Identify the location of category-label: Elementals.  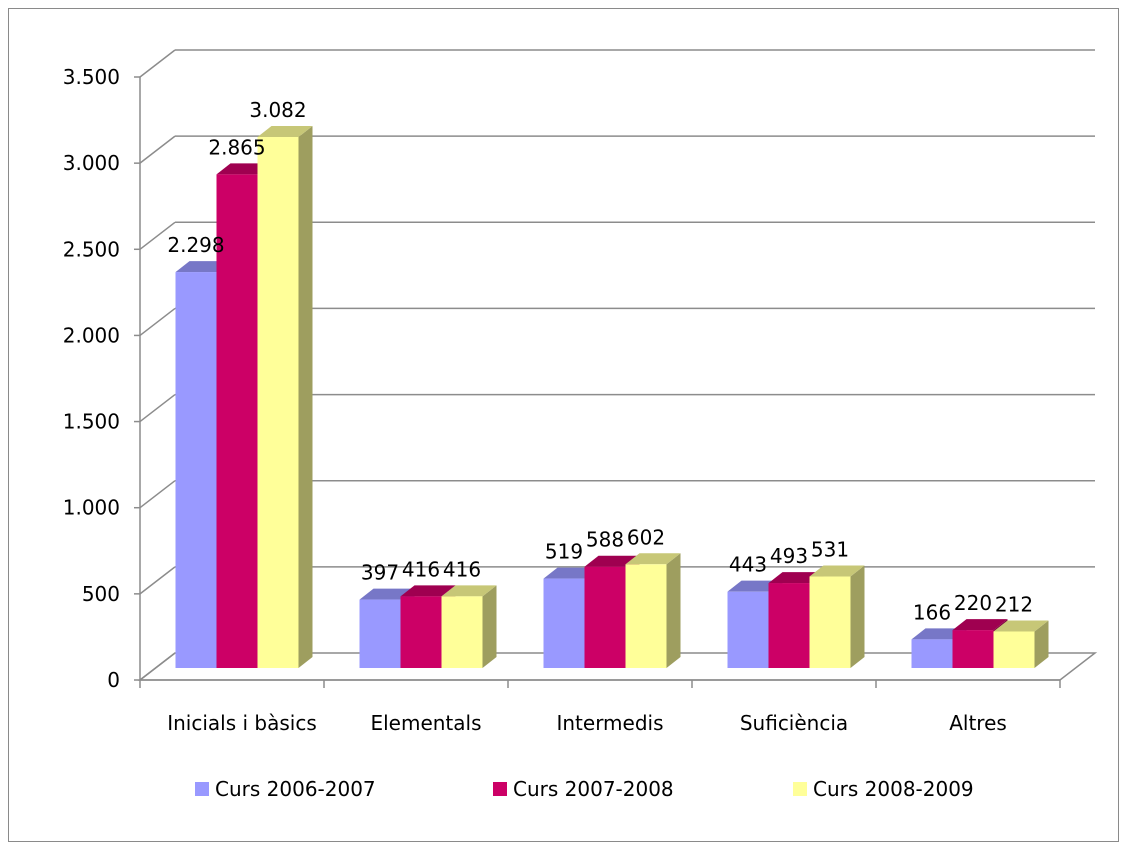
(425, 723).